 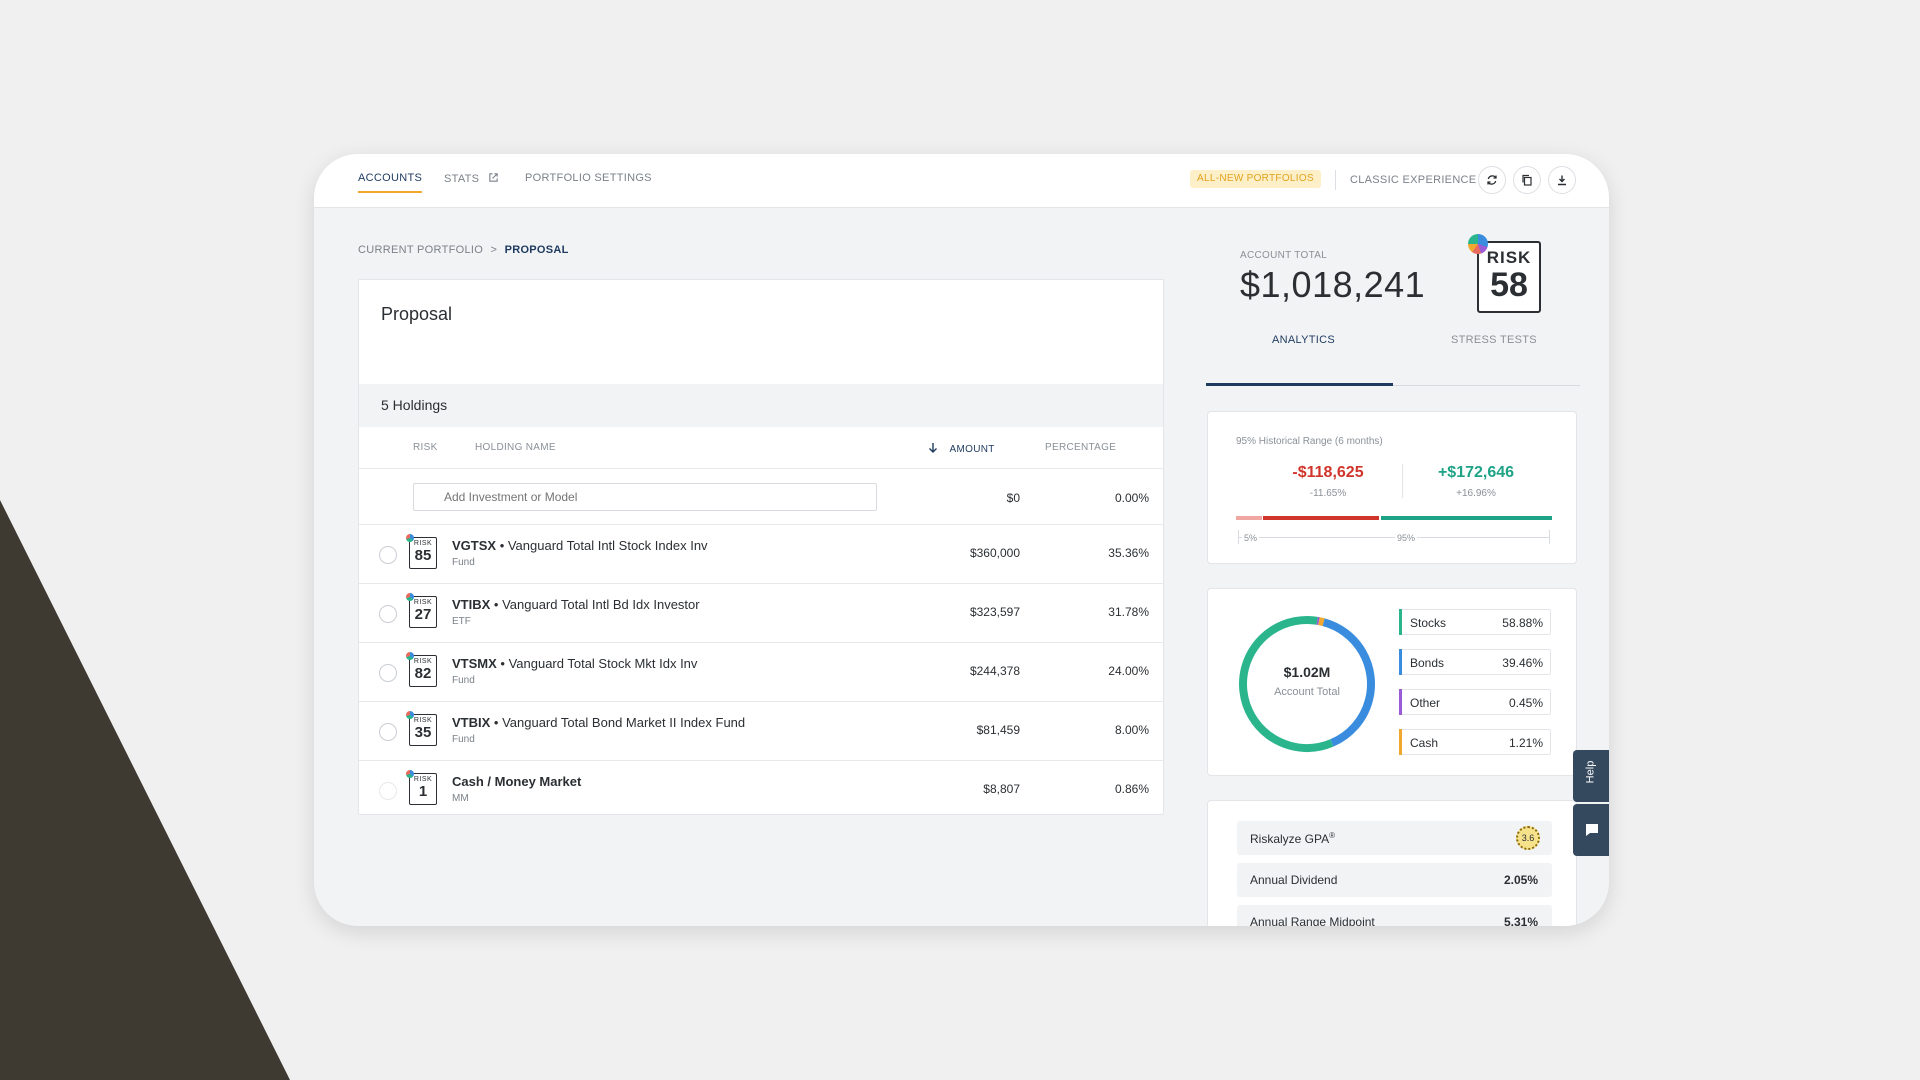 I want to click on tab-analytics: ANALYTICS, so click(x=1304, y=340).